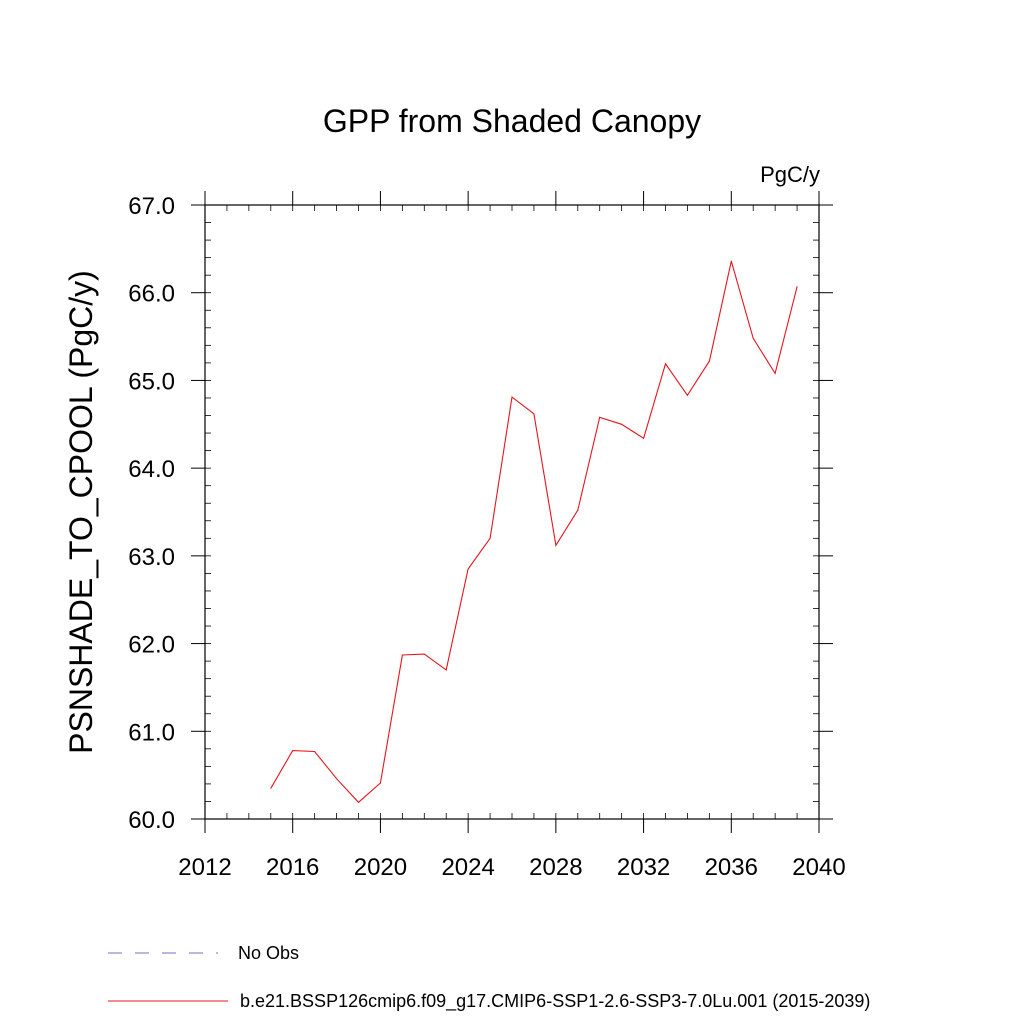  What do you see at coordinates (643, 867) in the screenshot?
I see `x-tick-label: 2032` at bounding box center [643, 867].